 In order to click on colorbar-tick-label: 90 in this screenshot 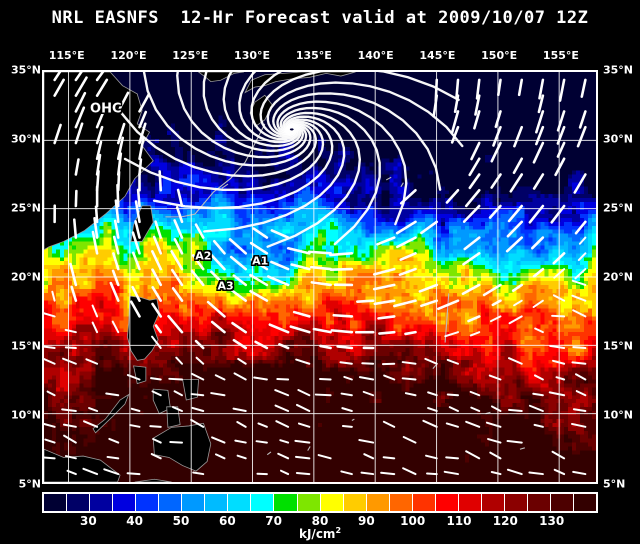, I will do `click(366, 521)`.